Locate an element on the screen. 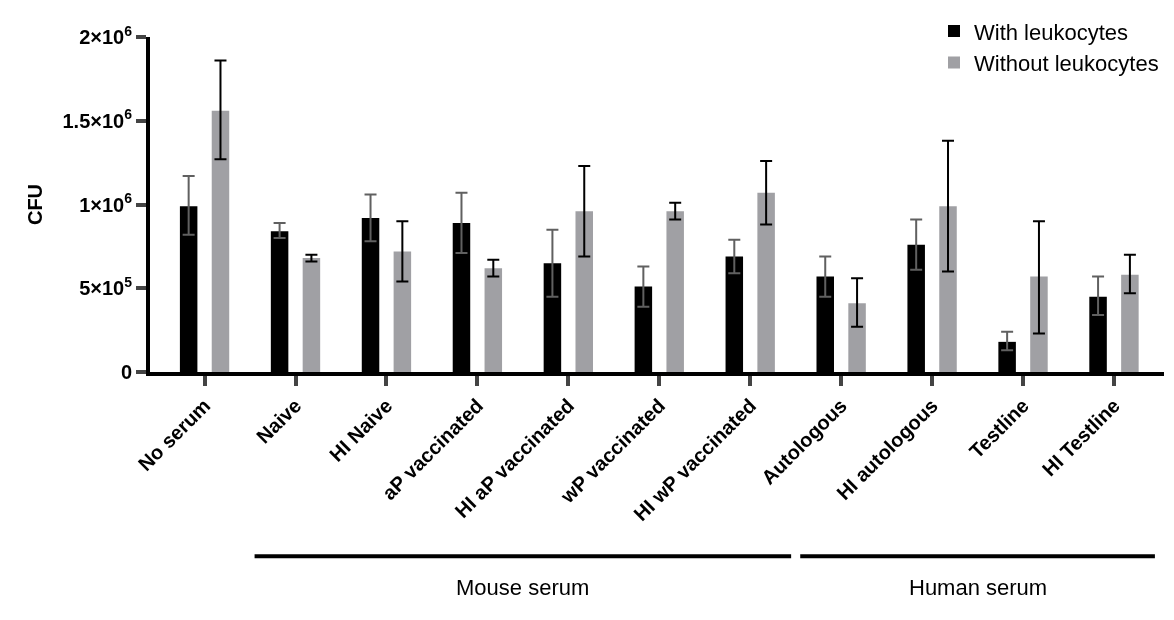  y-tick-label: 1.5×10$^{6}$ is located at coordinates (97, 119).